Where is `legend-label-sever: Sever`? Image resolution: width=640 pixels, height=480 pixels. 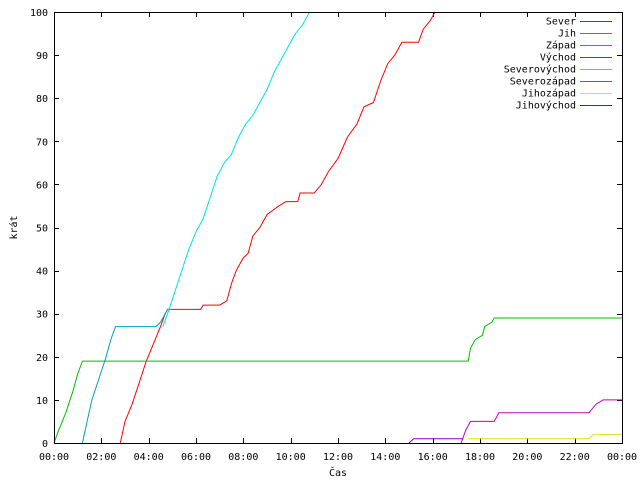
legend-label-sever: Sever is located at coordinates (561, 22).